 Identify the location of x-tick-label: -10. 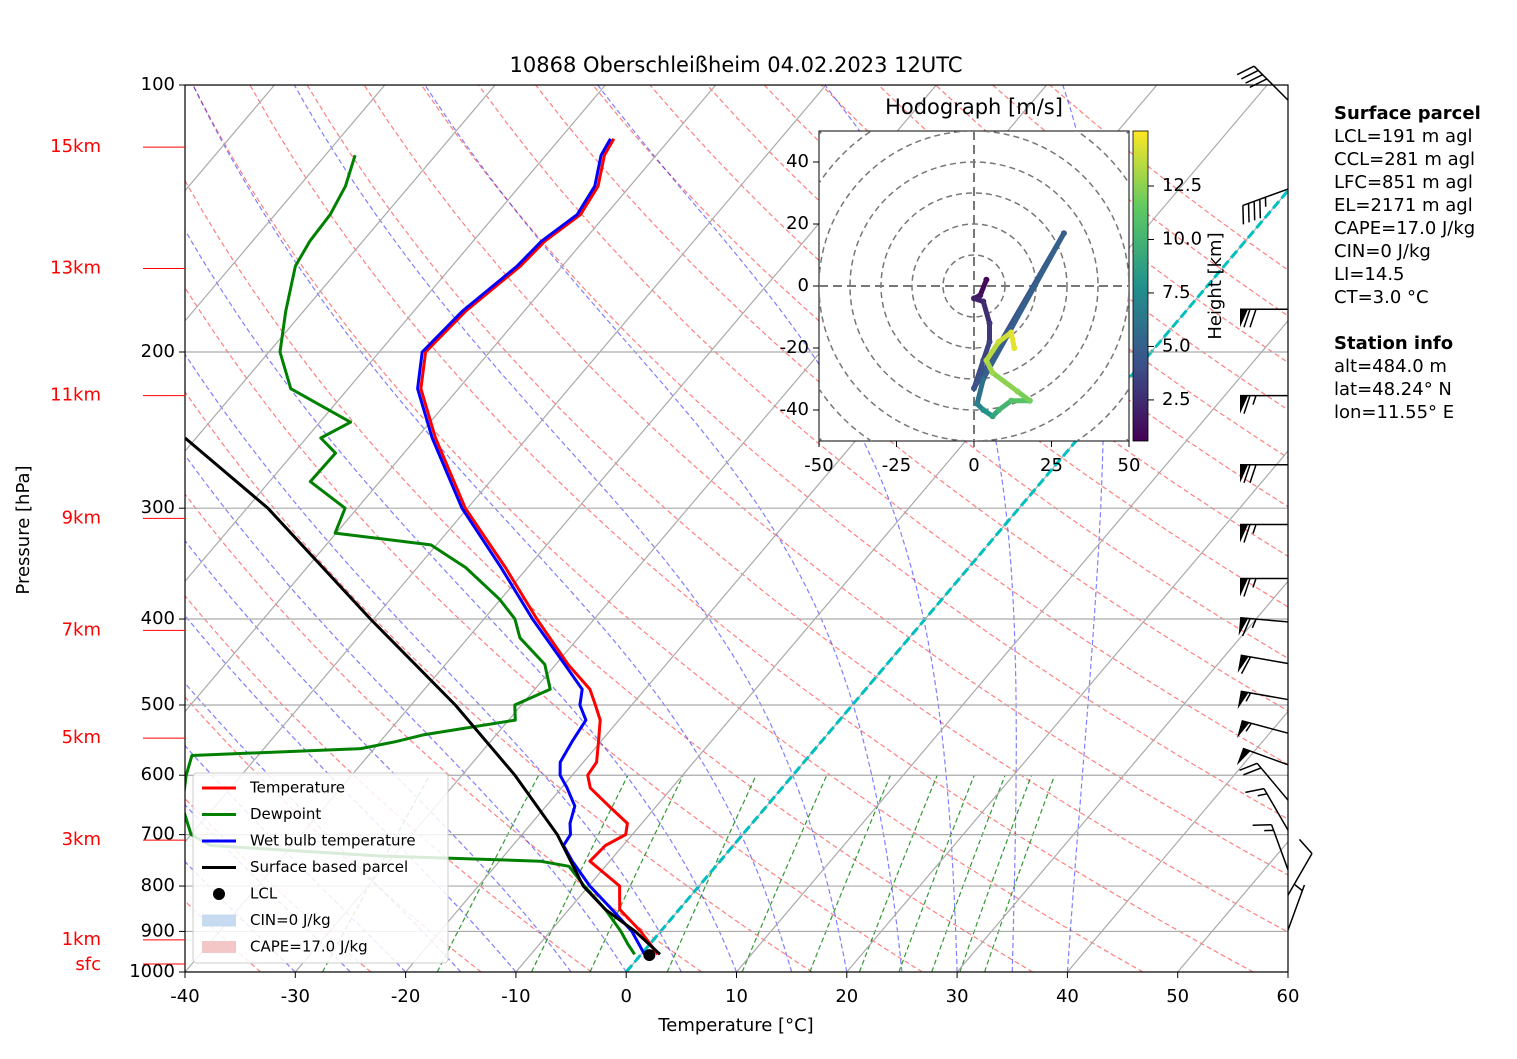
(515, 996).